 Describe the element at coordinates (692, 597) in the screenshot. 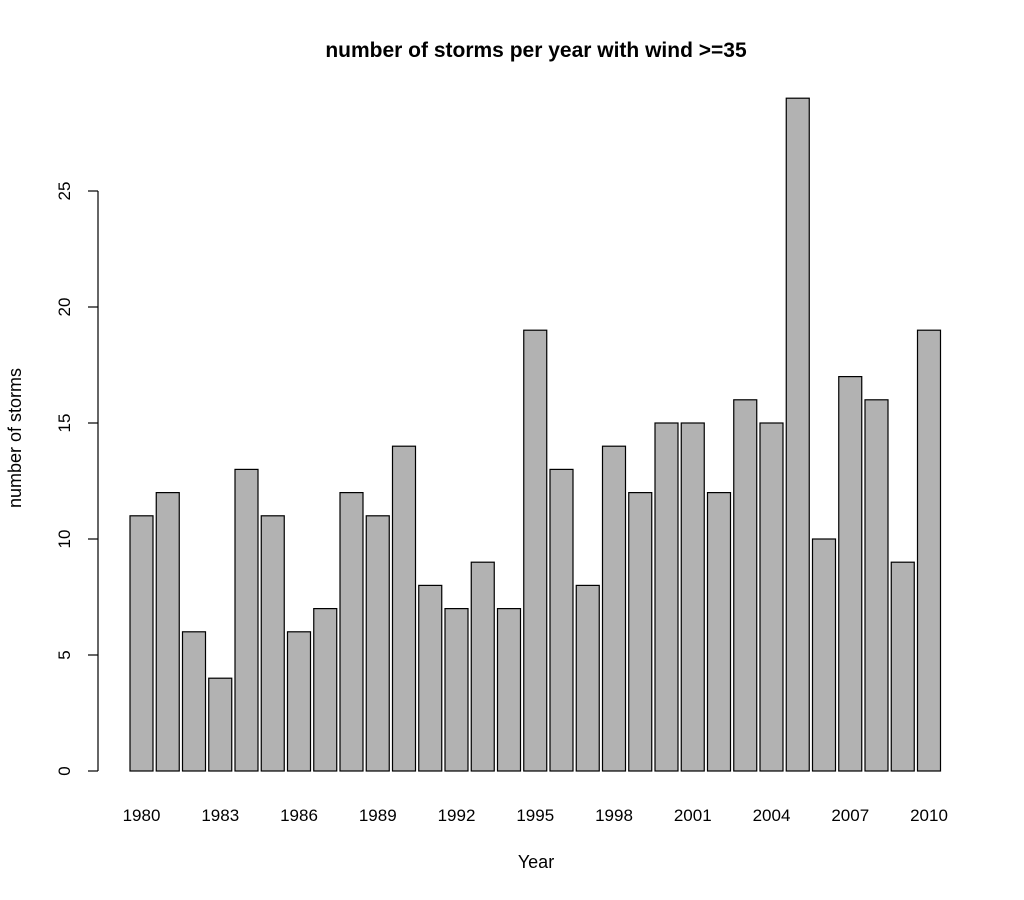

I see `bar-2001` at that location.